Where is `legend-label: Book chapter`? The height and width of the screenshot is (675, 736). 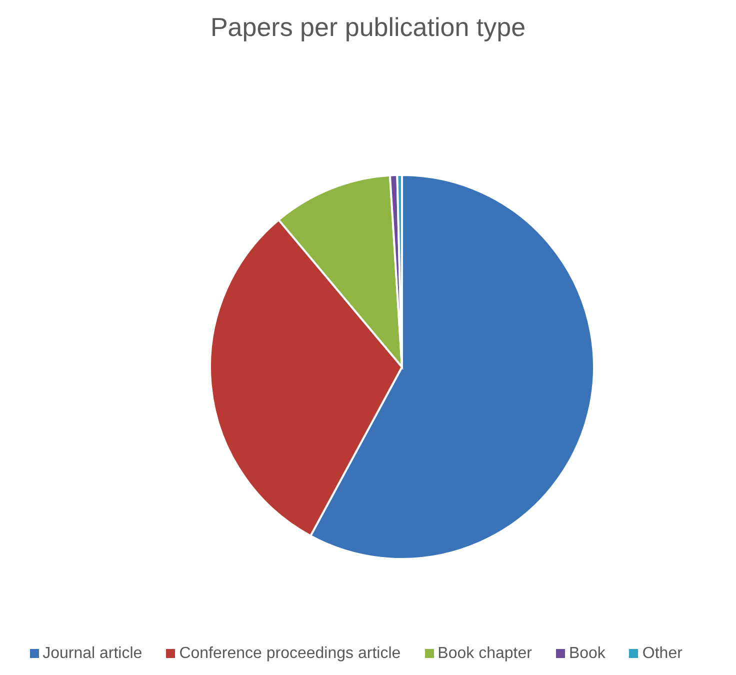 legend-label: Book chapter is located at coordinates (485, 653).